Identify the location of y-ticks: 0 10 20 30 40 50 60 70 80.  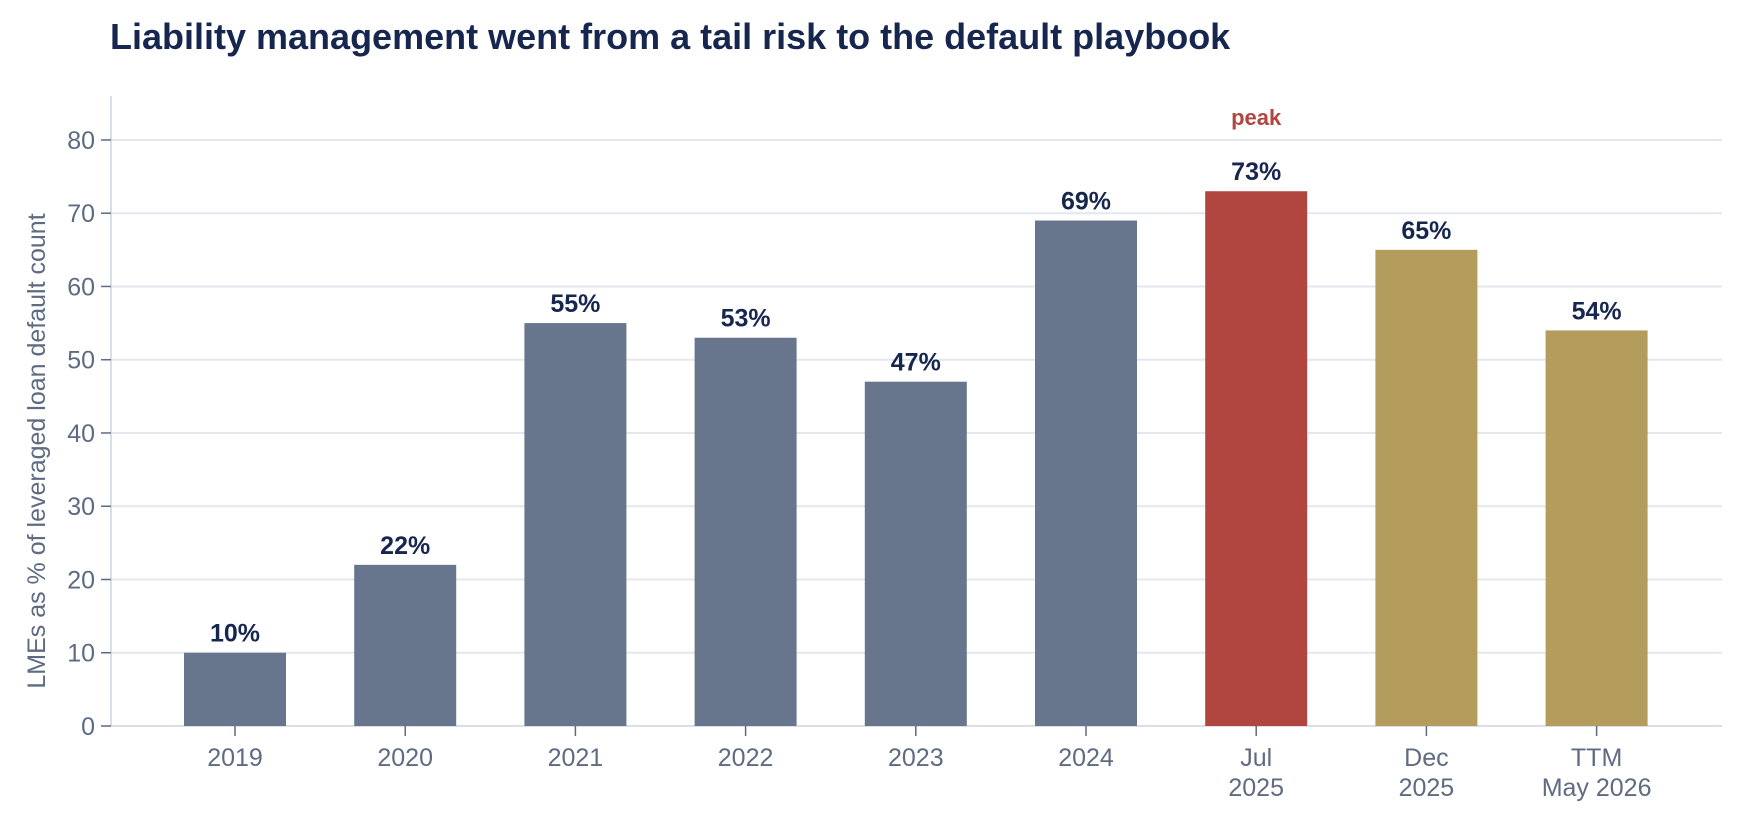
(89, 434).